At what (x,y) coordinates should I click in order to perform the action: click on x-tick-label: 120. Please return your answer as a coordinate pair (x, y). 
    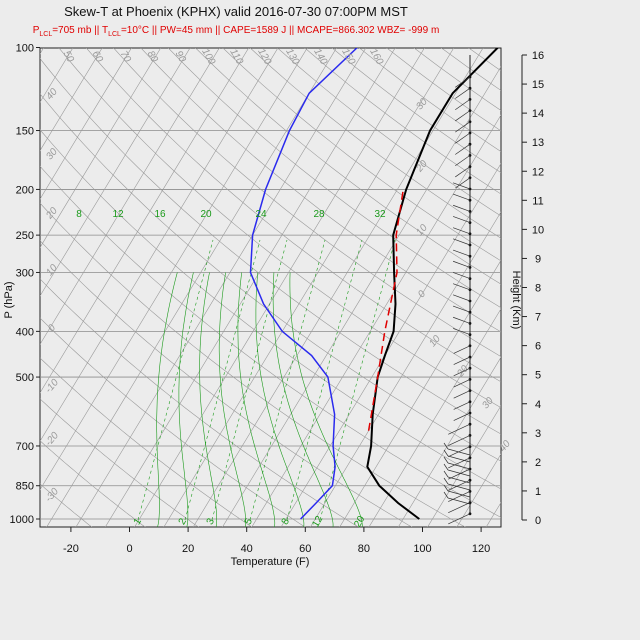
    Looking at the image, I should click on (481, 549).